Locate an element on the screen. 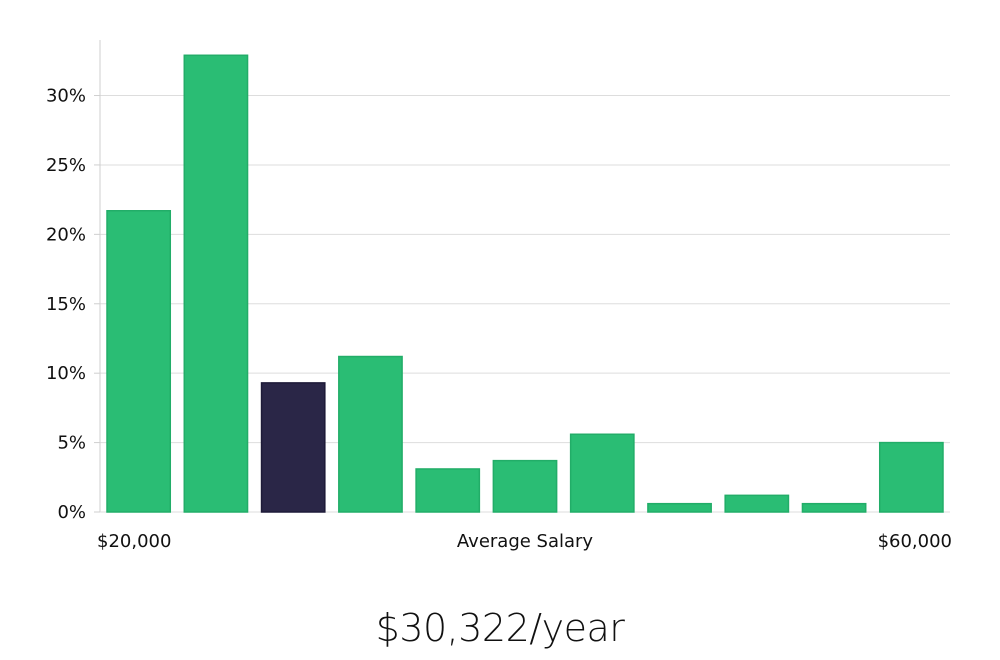  x-min-label: $20,000 is located at coordinates (134, 541).